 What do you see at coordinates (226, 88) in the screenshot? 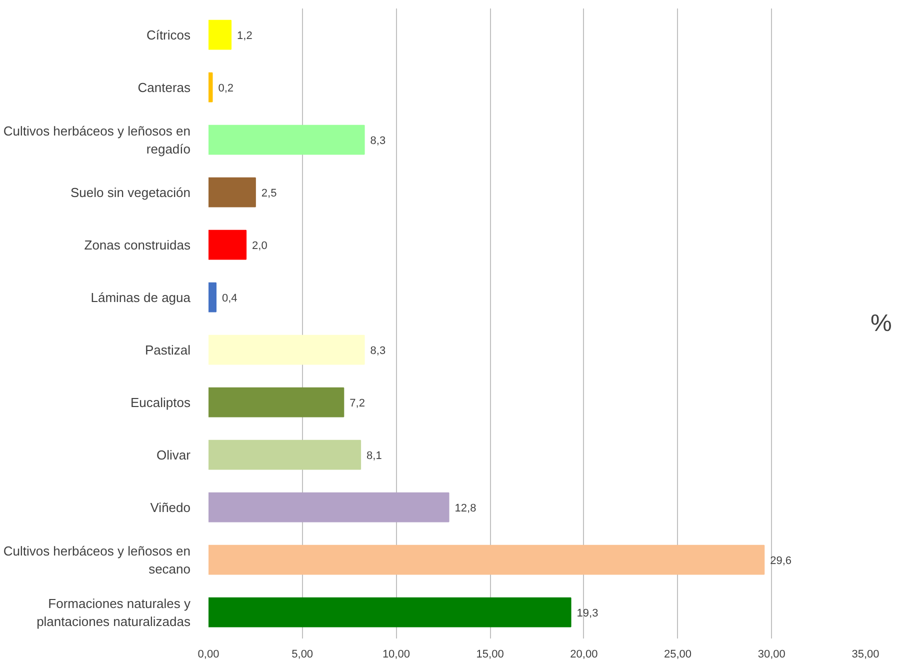
I see `data-label: 0,2` at bounding box center [226, 88].